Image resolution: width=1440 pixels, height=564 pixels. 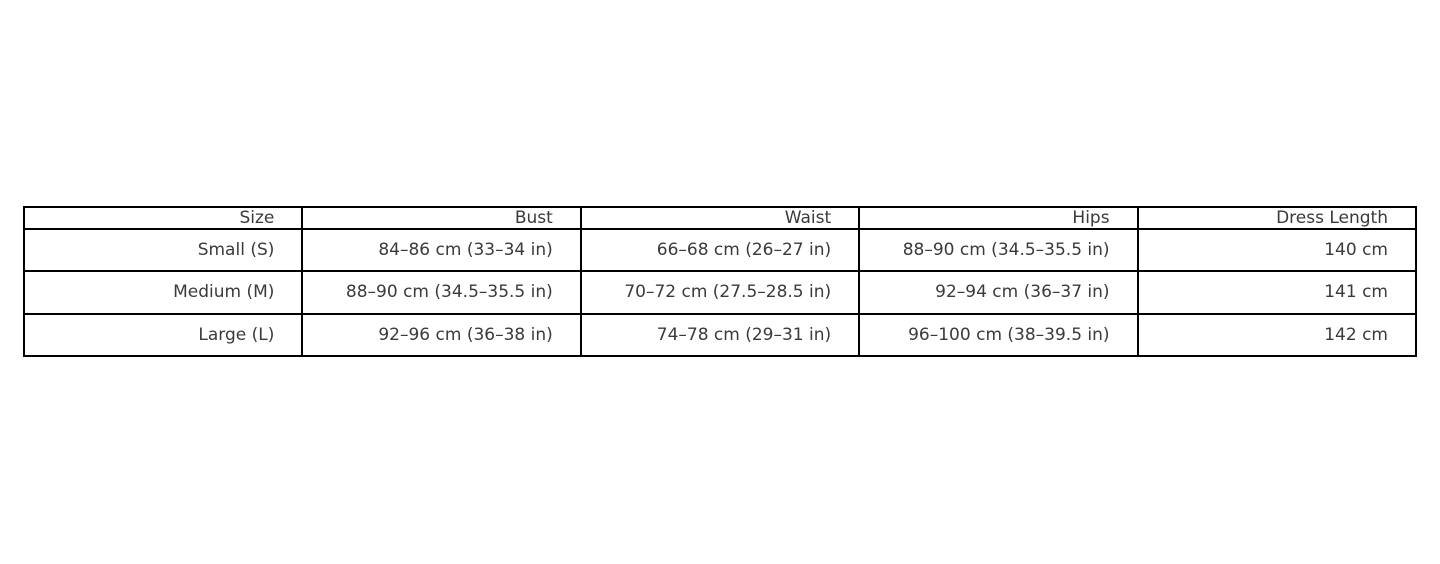 I want to click on cell-waist: 74–78 cm (29–31 in), so click(x=720, y=335).